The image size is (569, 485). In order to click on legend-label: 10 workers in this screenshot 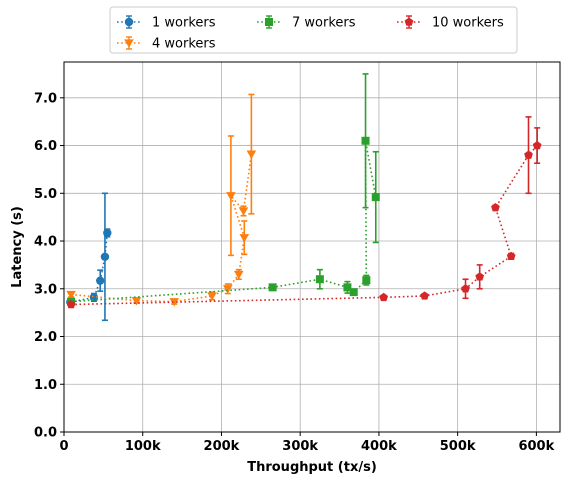, I will do `click(468, 23)`.